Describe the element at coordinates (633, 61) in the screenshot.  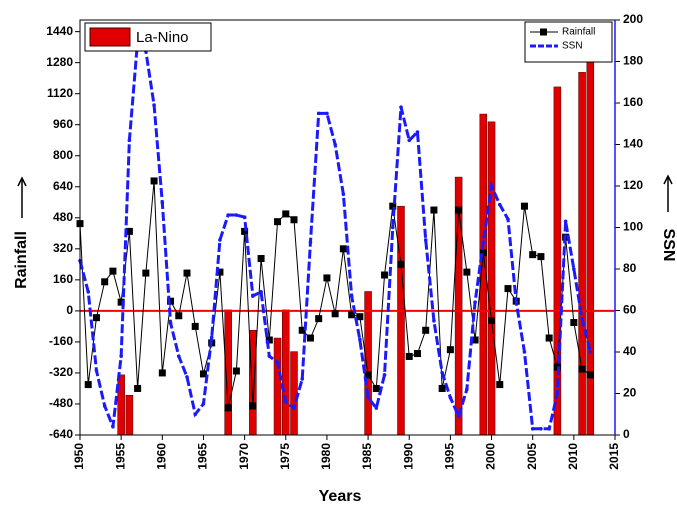
I see `y2-tick-label: 180` at that location.